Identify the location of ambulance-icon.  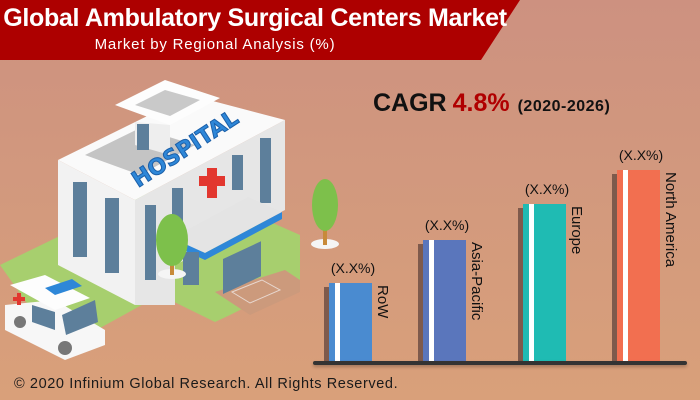
(55, 317).